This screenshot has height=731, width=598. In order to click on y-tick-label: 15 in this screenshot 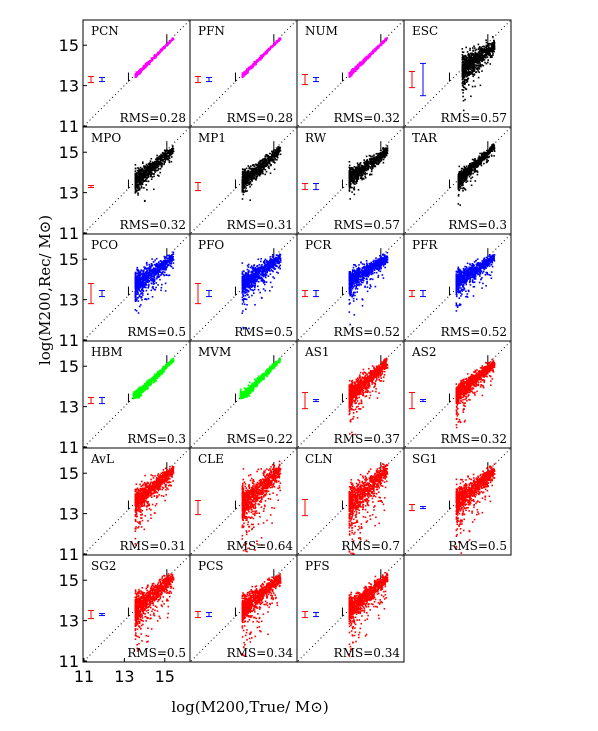, I will do `click(69, 152)`.